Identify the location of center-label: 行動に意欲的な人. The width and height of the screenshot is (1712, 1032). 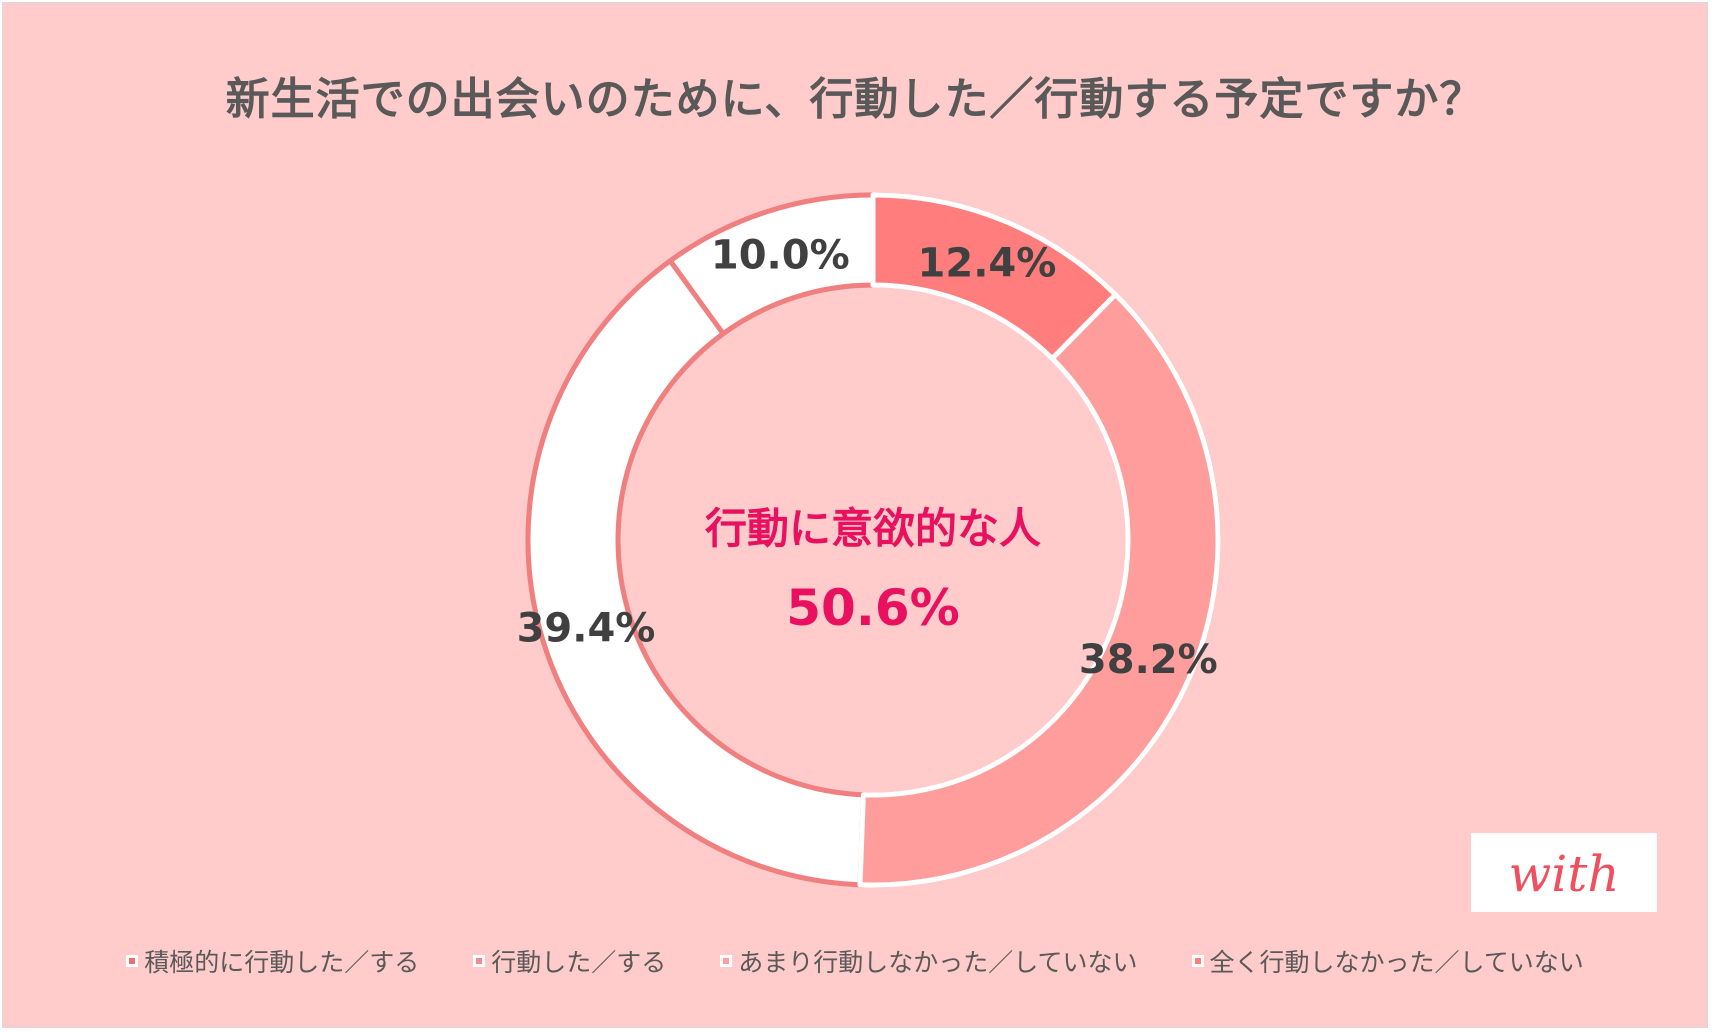
(873, 528).